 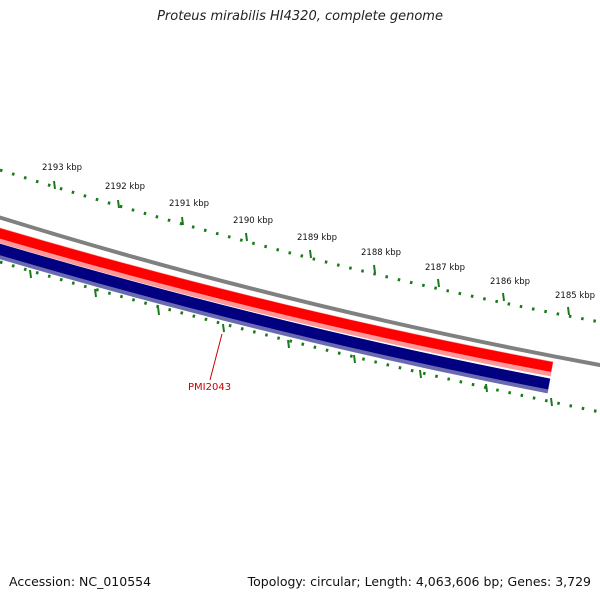 What do you see at coordinates (209, 387) in the screenshot?
I see `gene-label: PMI2043` at bounding box center [209, 387].